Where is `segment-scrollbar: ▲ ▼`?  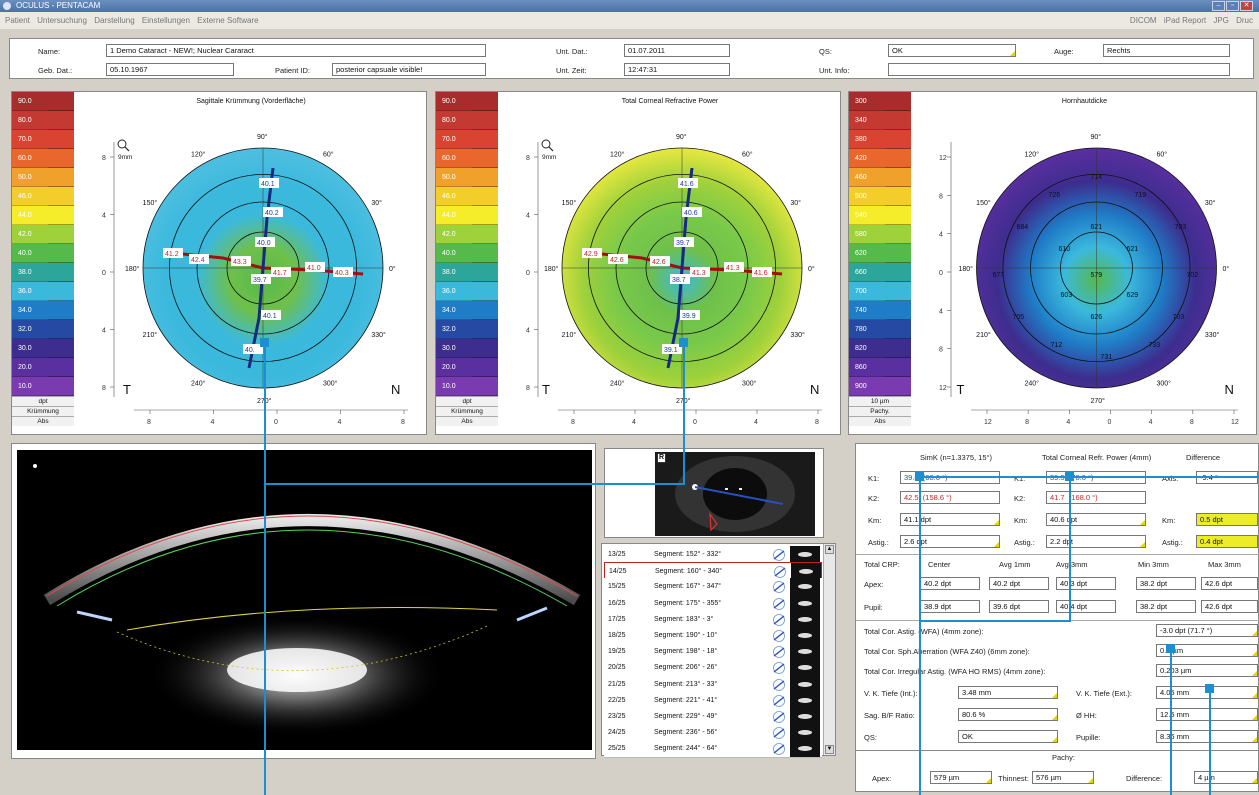 segment-scrollbar: ▲ ▼ is located at coordinates (829, 649).